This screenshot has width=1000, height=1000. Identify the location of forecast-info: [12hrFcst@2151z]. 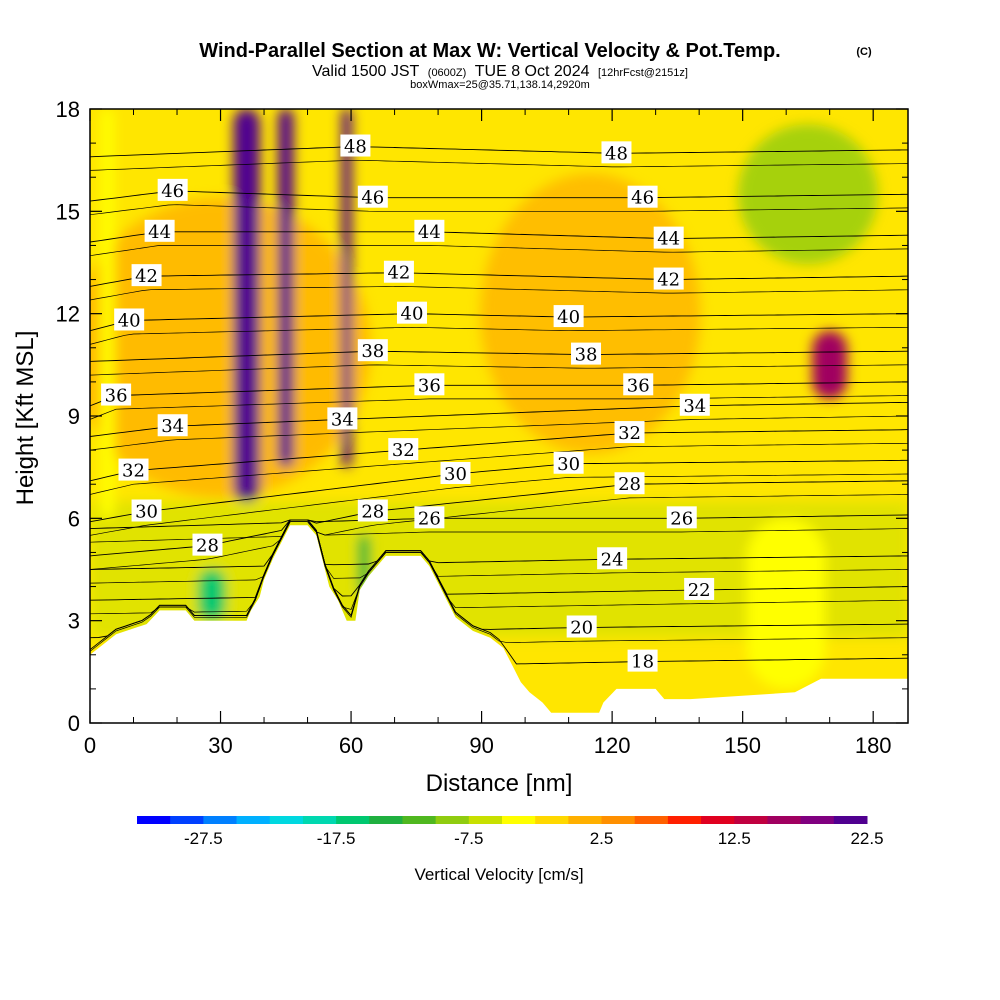
(643, 73).